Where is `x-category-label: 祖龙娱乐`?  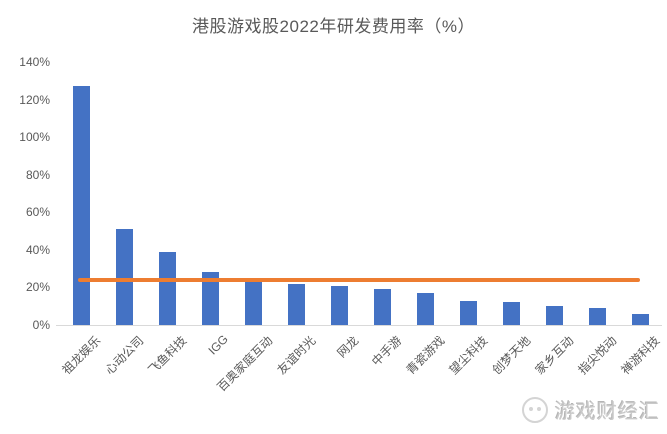
x-category-label: 祖龙娱乐 is located at coordinates (81, 355).